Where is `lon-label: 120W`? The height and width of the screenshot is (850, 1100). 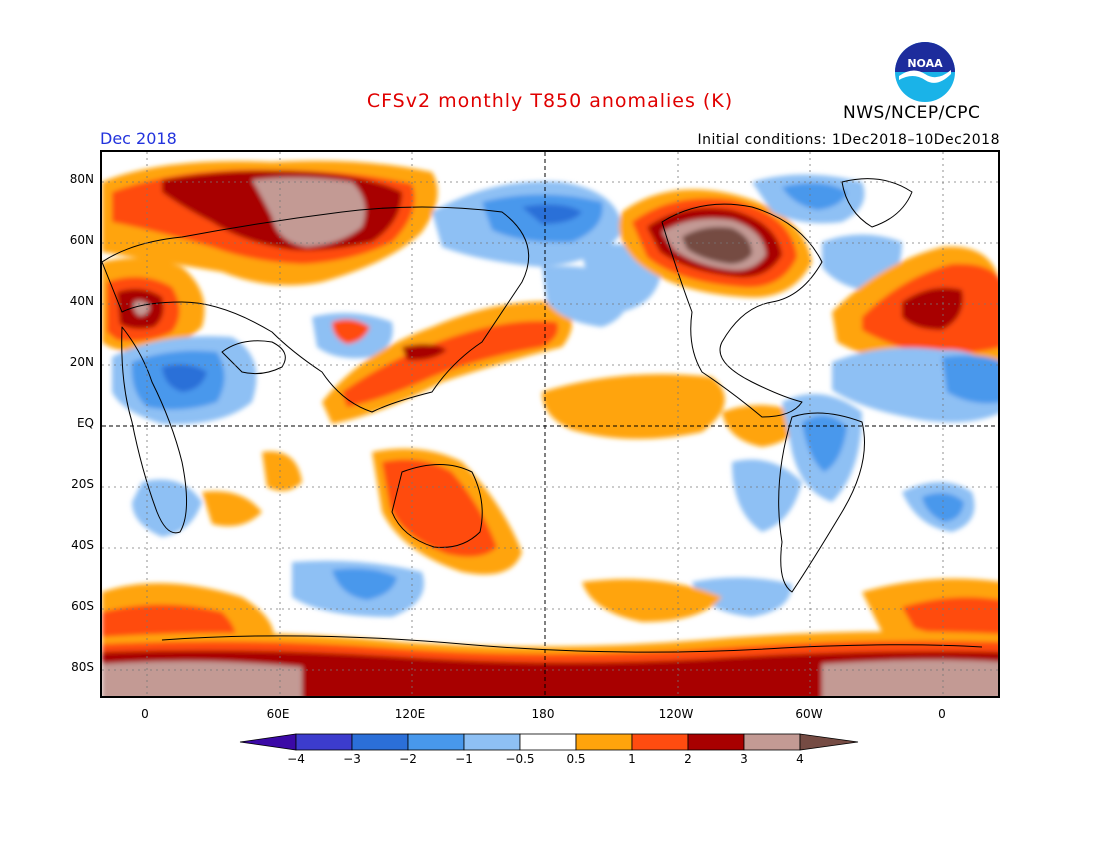 lon-label: 120W is located at coordinates (676, 714).